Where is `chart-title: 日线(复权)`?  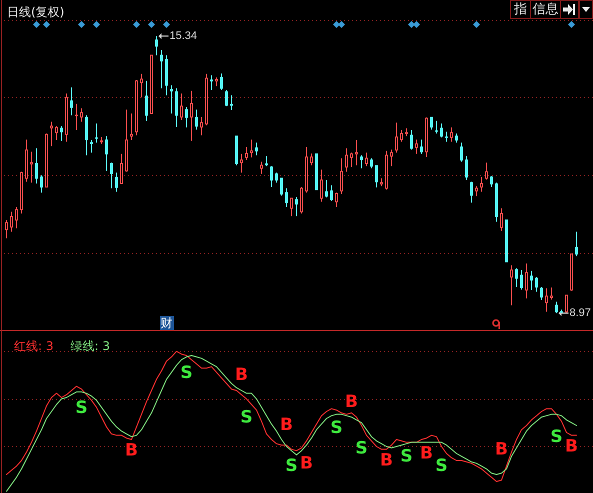 chart-title: 日线(复权) is located at coordinates (35, 12).